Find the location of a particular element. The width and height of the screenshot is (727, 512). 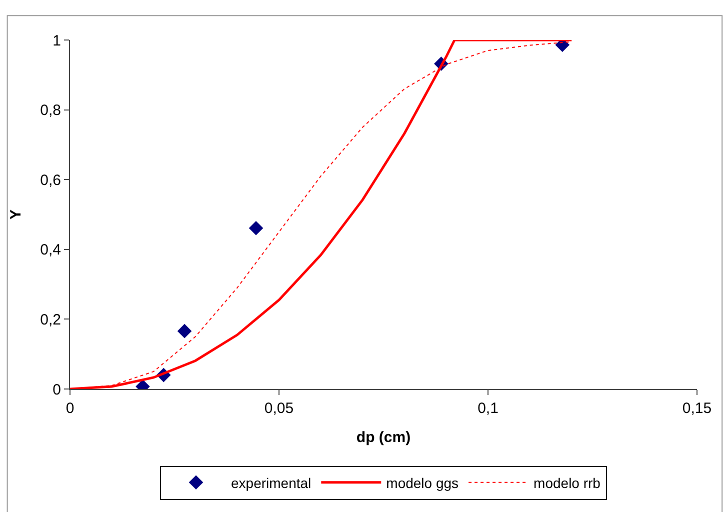

x-tick-label: 0,1 is located at coordinates (488, 408).